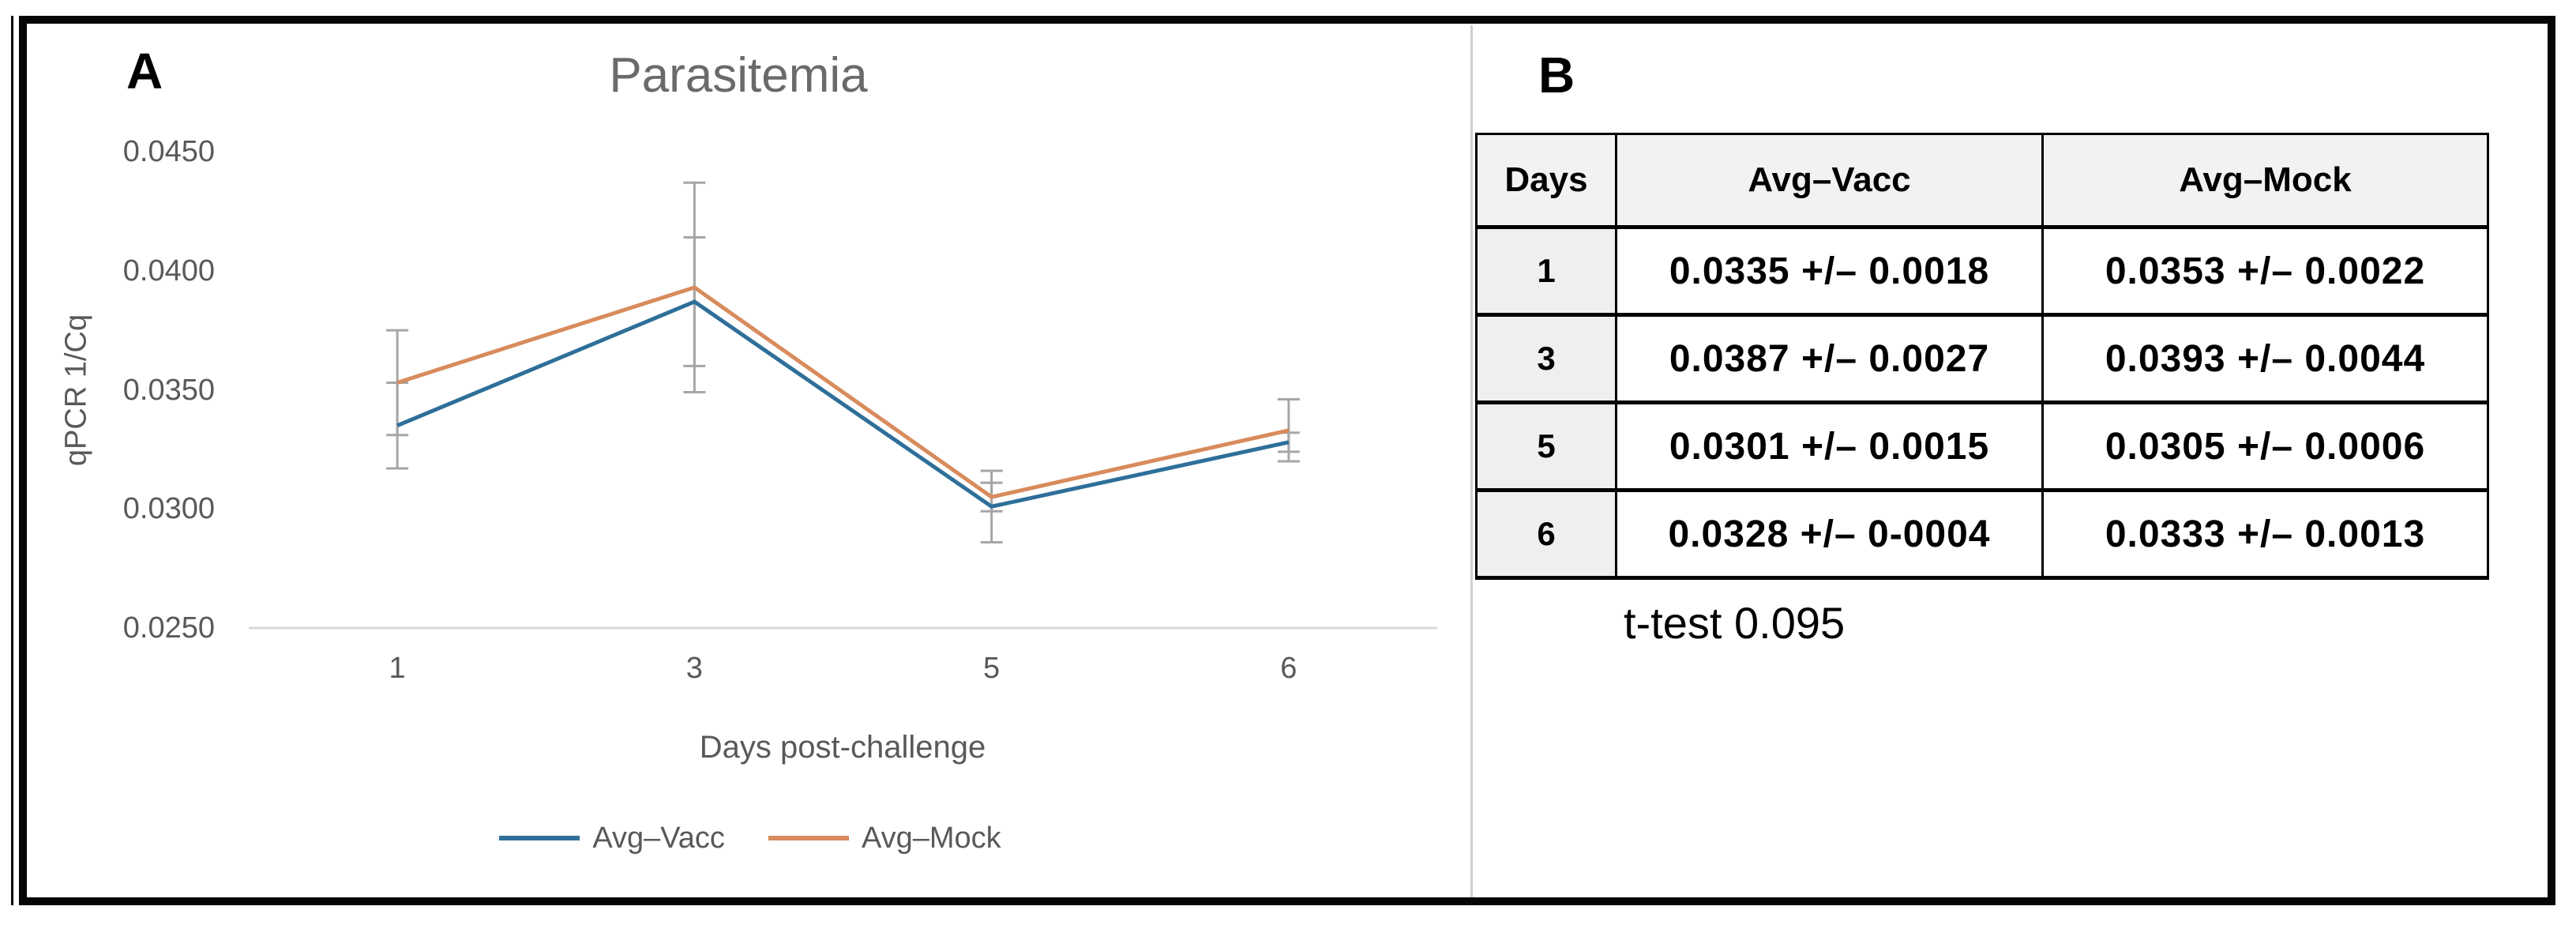  Describe the element at coordinates (931, 838) in the screenshot. I see `legend-label: Avg–Mock` at that location.